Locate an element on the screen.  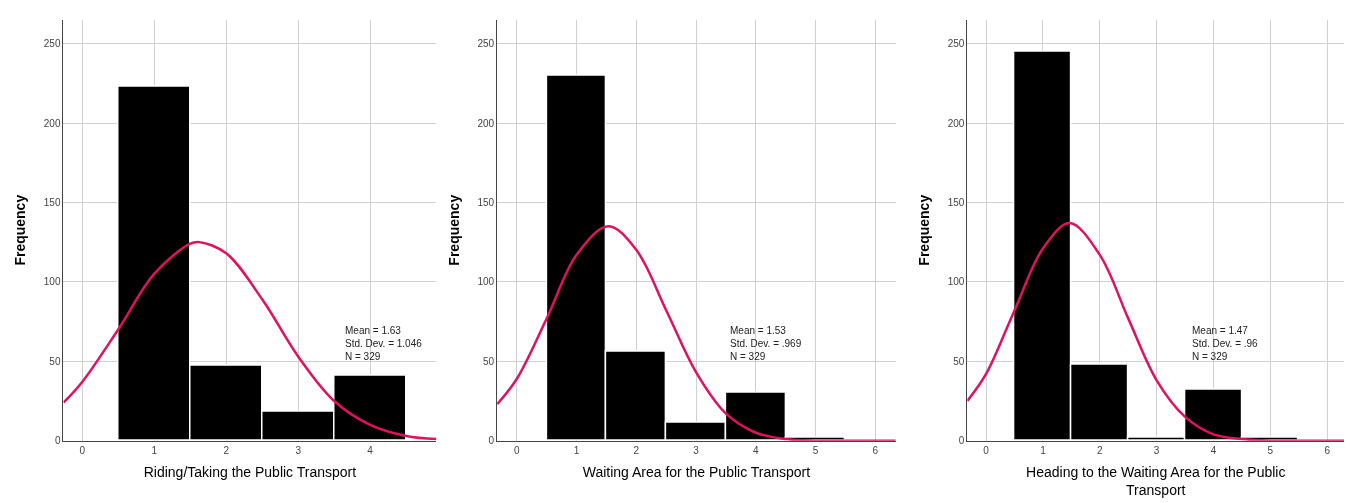
x-axis-title: Waiting Area for the Public Transport is located at coordinates (696, 471).